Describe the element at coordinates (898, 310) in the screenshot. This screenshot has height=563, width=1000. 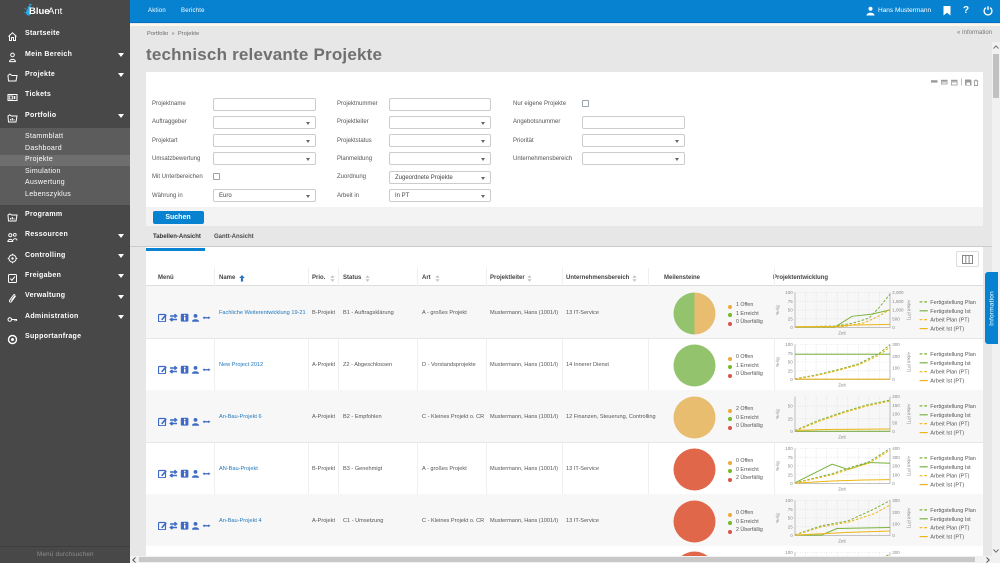
I see `svg-text: 1,000` at that location.